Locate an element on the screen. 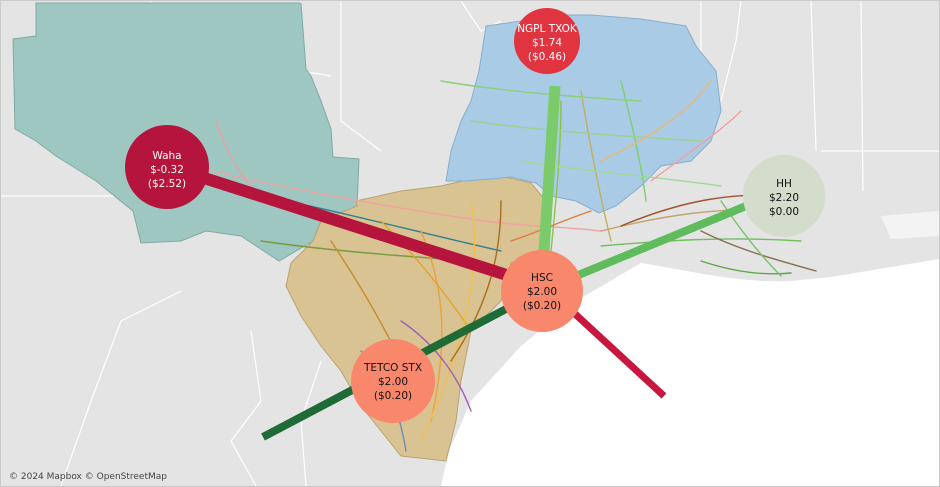  hub-hsc-price: $2.00 is located at coordinates (542, 292).